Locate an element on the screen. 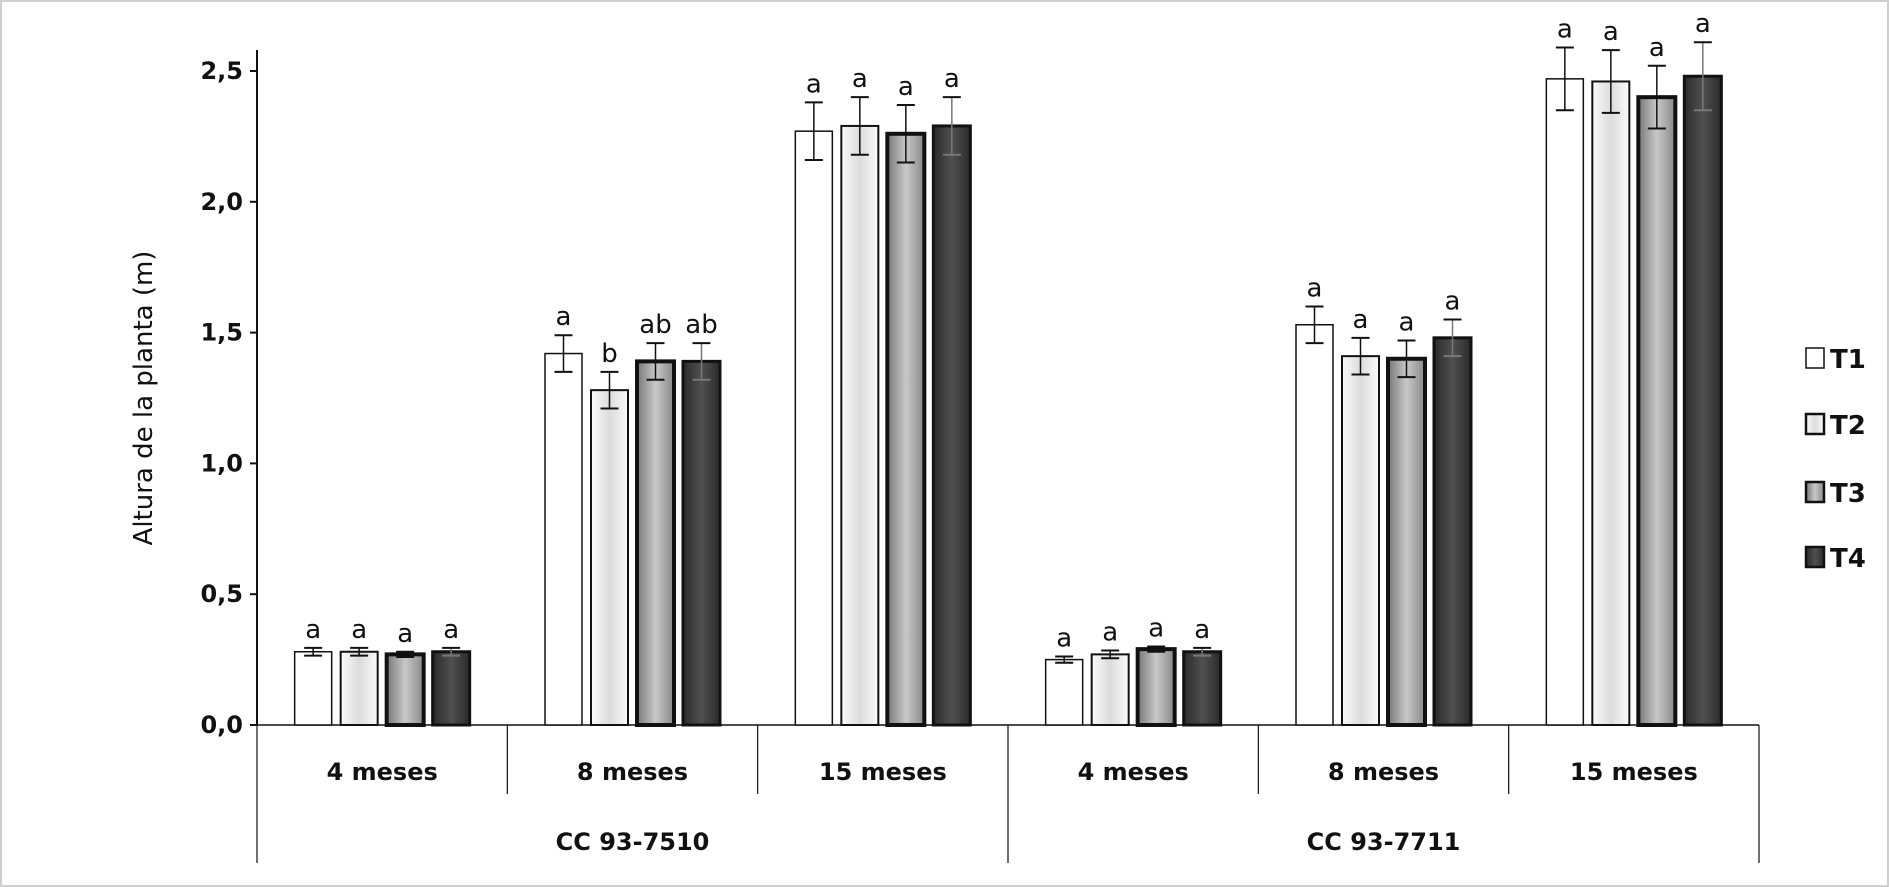 This screenshot has height=887, width=1889. legend-swatch-t3 is located at coordinates (1815, 492).